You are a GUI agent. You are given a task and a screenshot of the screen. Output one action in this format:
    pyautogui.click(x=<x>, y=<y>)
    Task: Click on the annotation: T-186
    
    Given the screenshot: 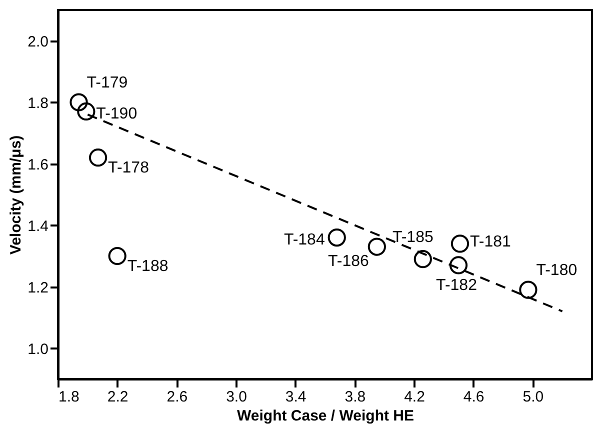 What is the action you would take?
    pyautogui.click(x=349, y=261)
    